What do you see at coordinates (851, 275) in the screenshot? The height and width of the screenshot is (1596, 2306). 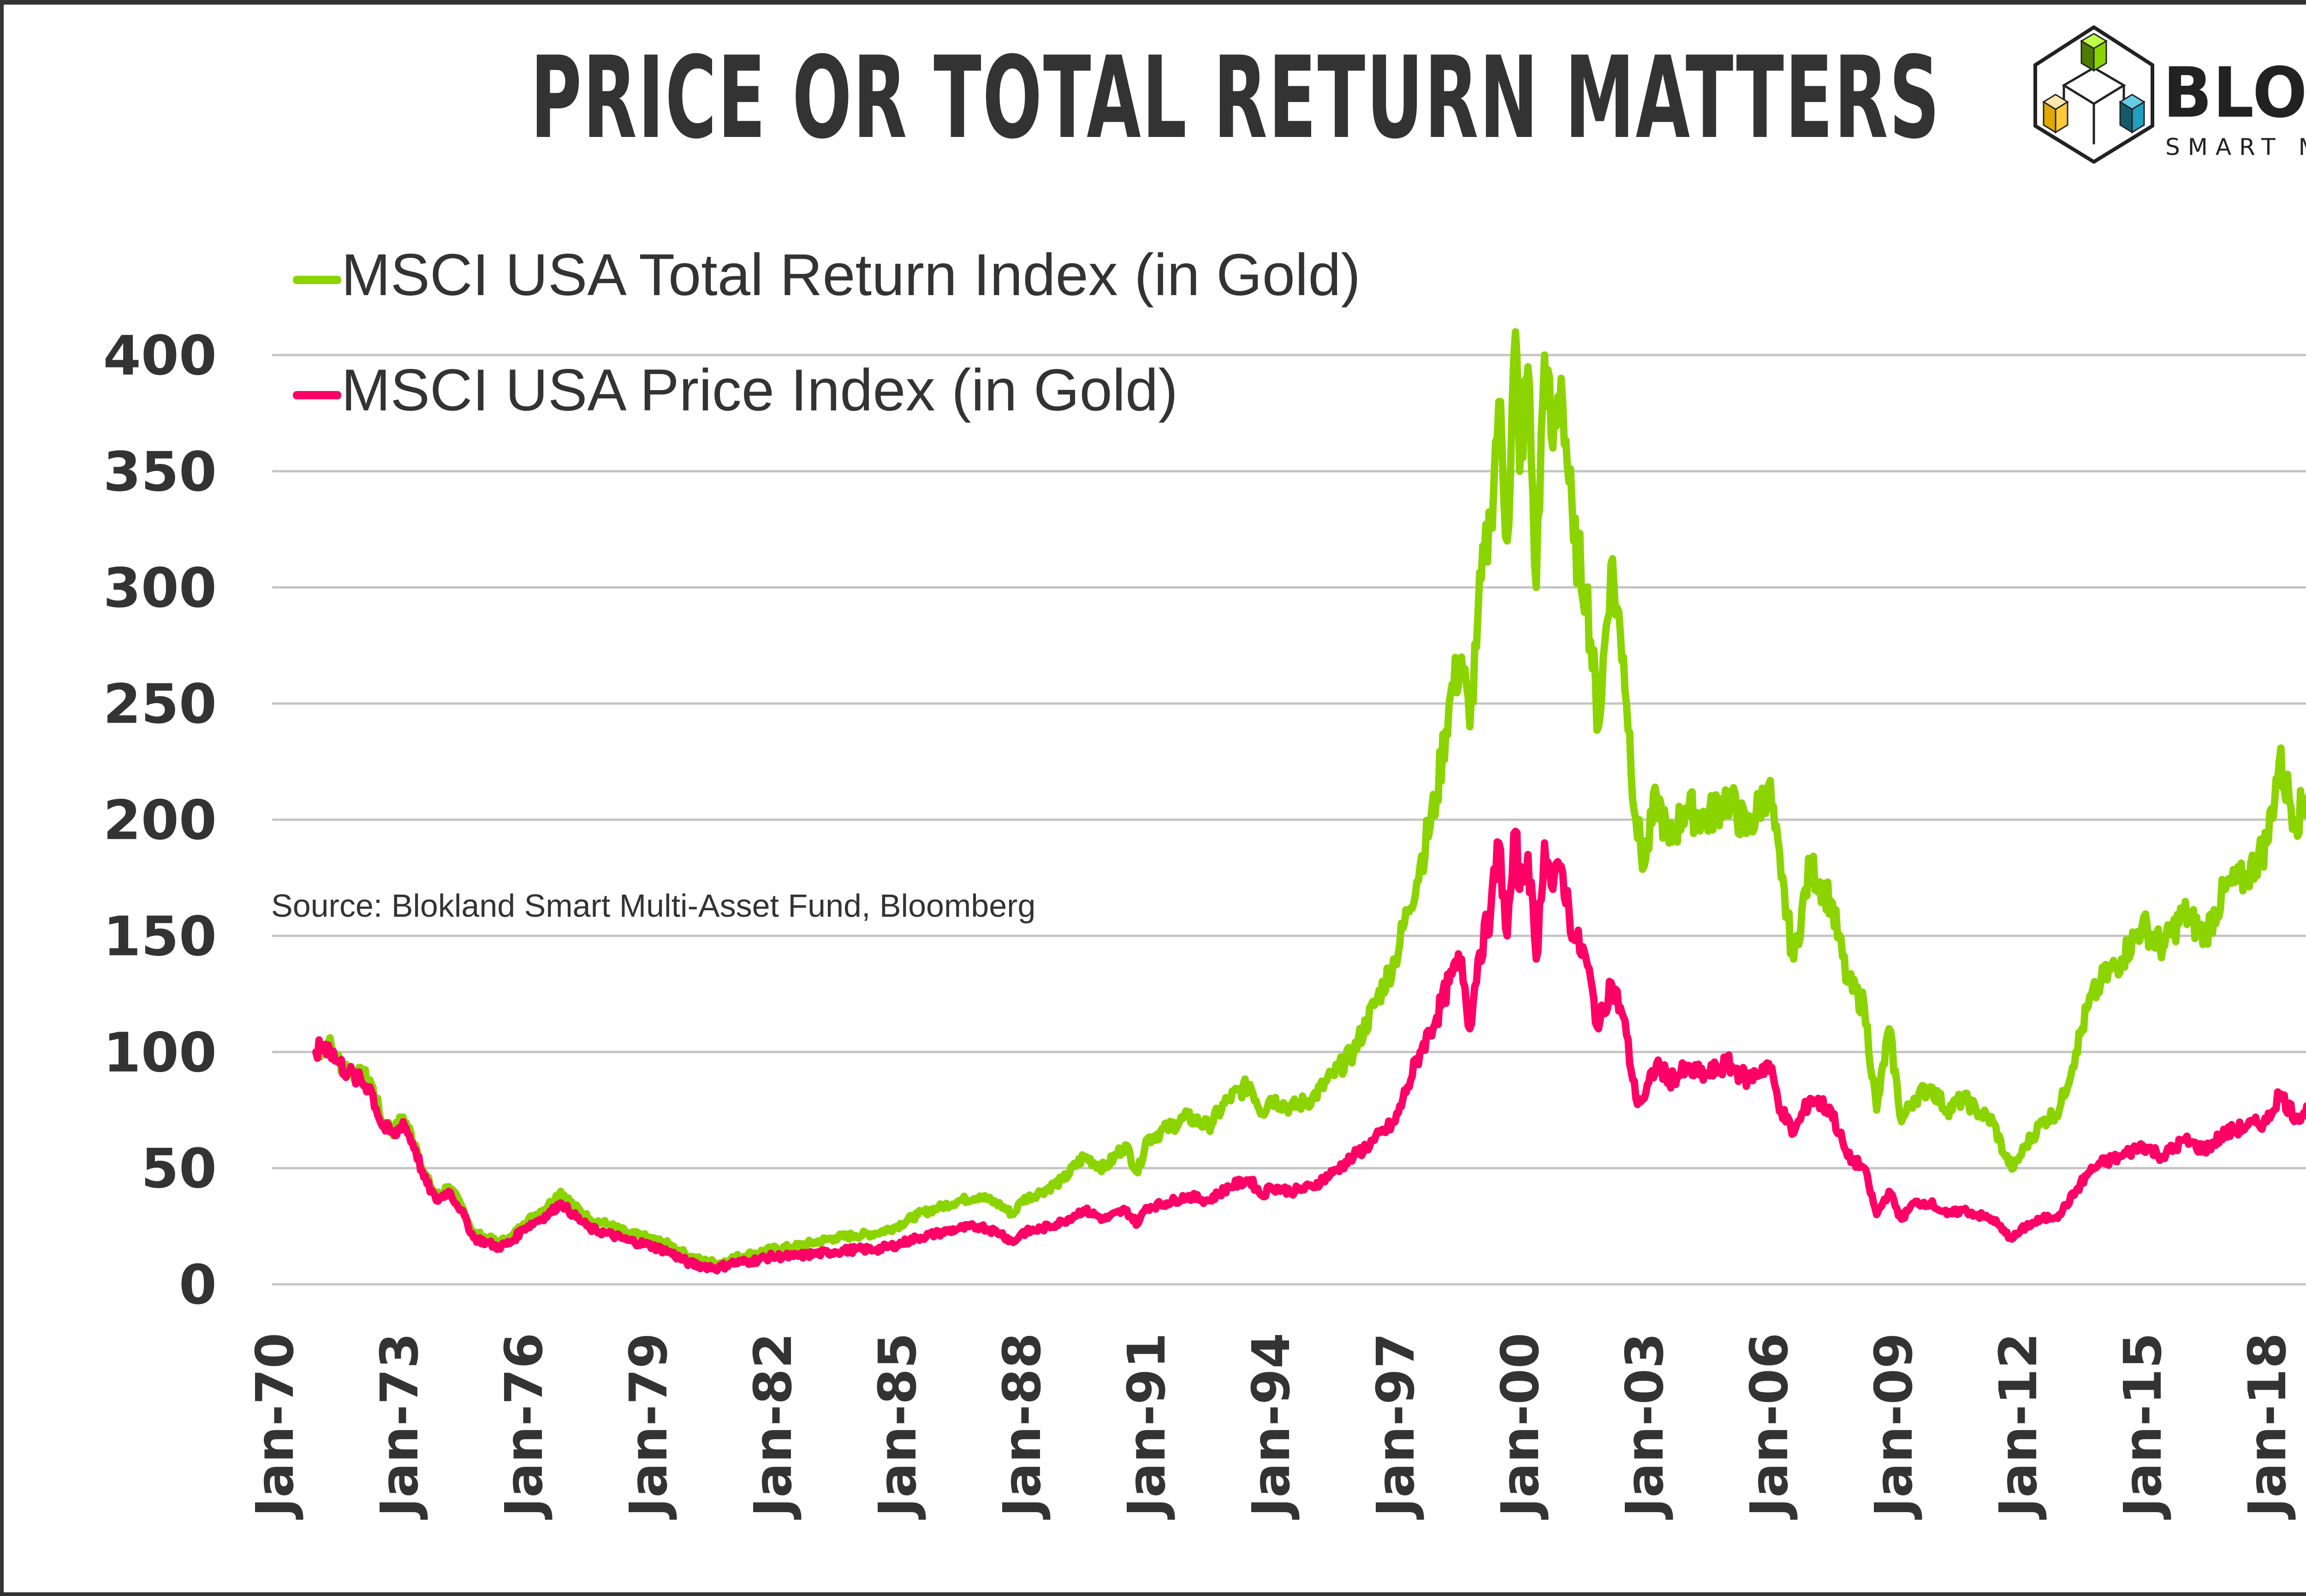 I see `legend-label-total-return: MSCI USA Total Return Index (in Gold)` at bounding box center [851, 275].